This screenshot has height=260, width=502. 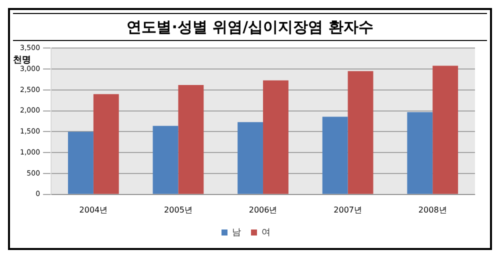 I want to click on x-tick-label: 2006년, so click(x=263, y=209).